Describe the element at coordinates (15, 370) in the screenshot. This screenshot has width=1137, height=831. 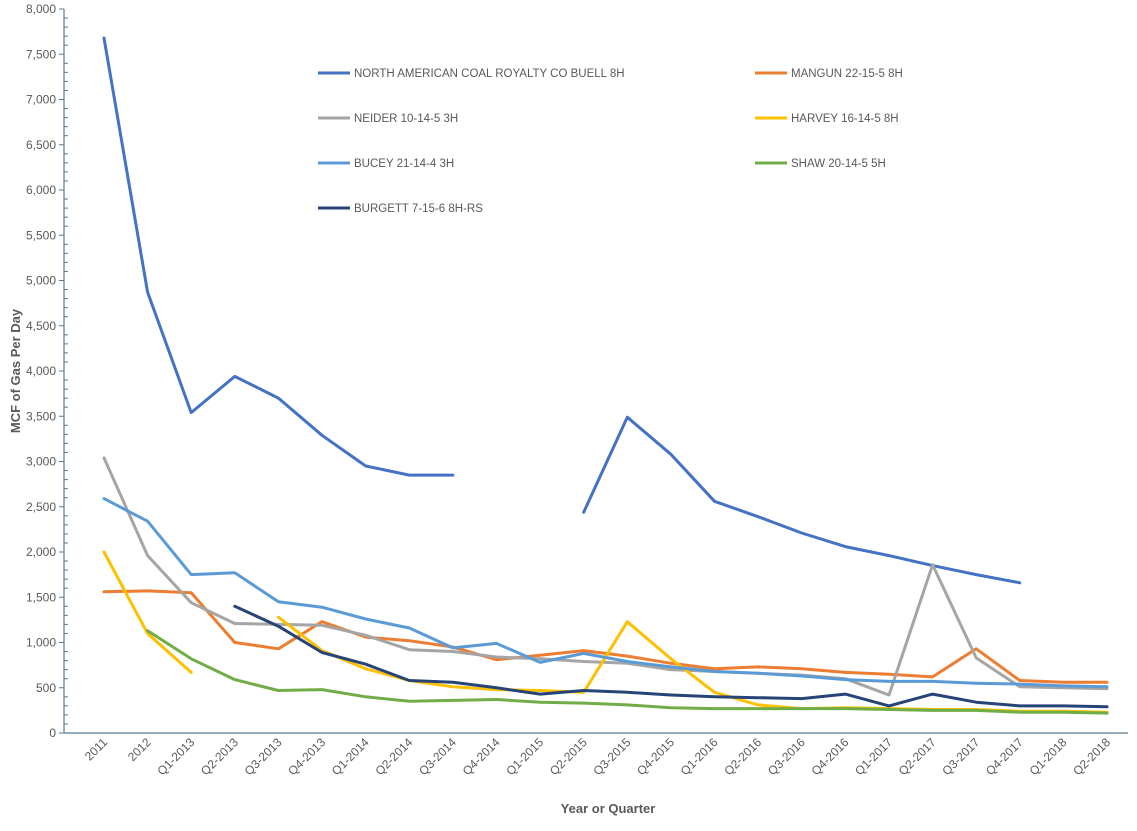
I see `y-axis-title: MCF of Gas Per Day` at that location.